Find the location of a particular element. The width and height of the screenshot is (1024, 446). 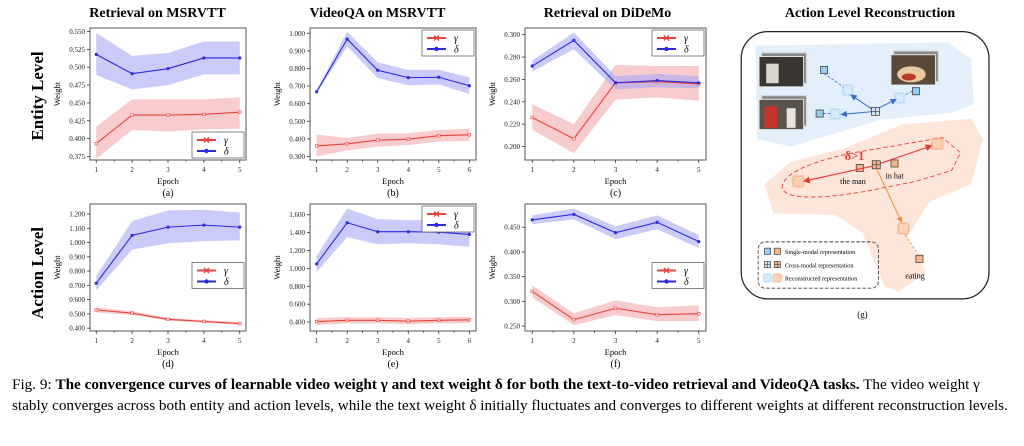

y-tick-label: 0.220 is located at coordinates (512, 125).